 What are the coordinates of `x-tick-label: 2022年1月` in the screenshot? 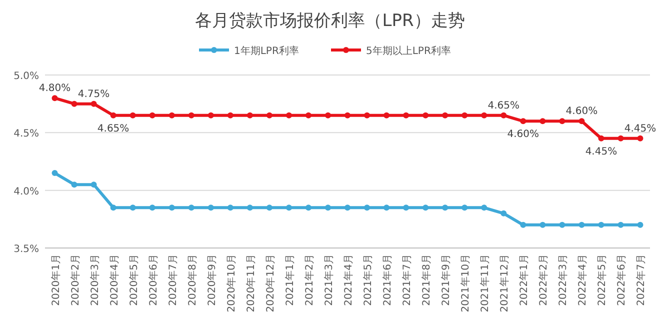 It's located at (524, 280).